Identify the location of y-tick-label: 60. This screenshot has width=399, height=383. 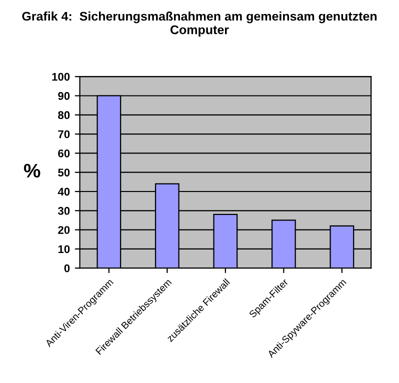
(64, 153).